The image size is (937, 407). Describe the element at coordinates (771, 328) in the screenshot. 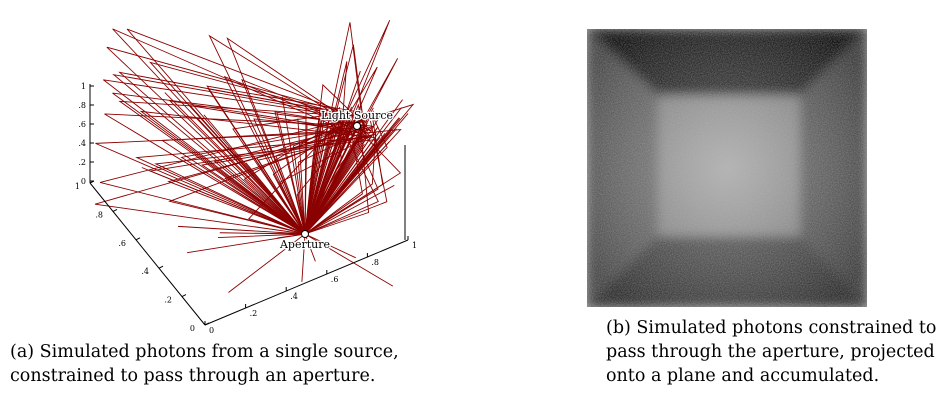

I see `caption-line: (b) Simulated photons constrained to` at that location.